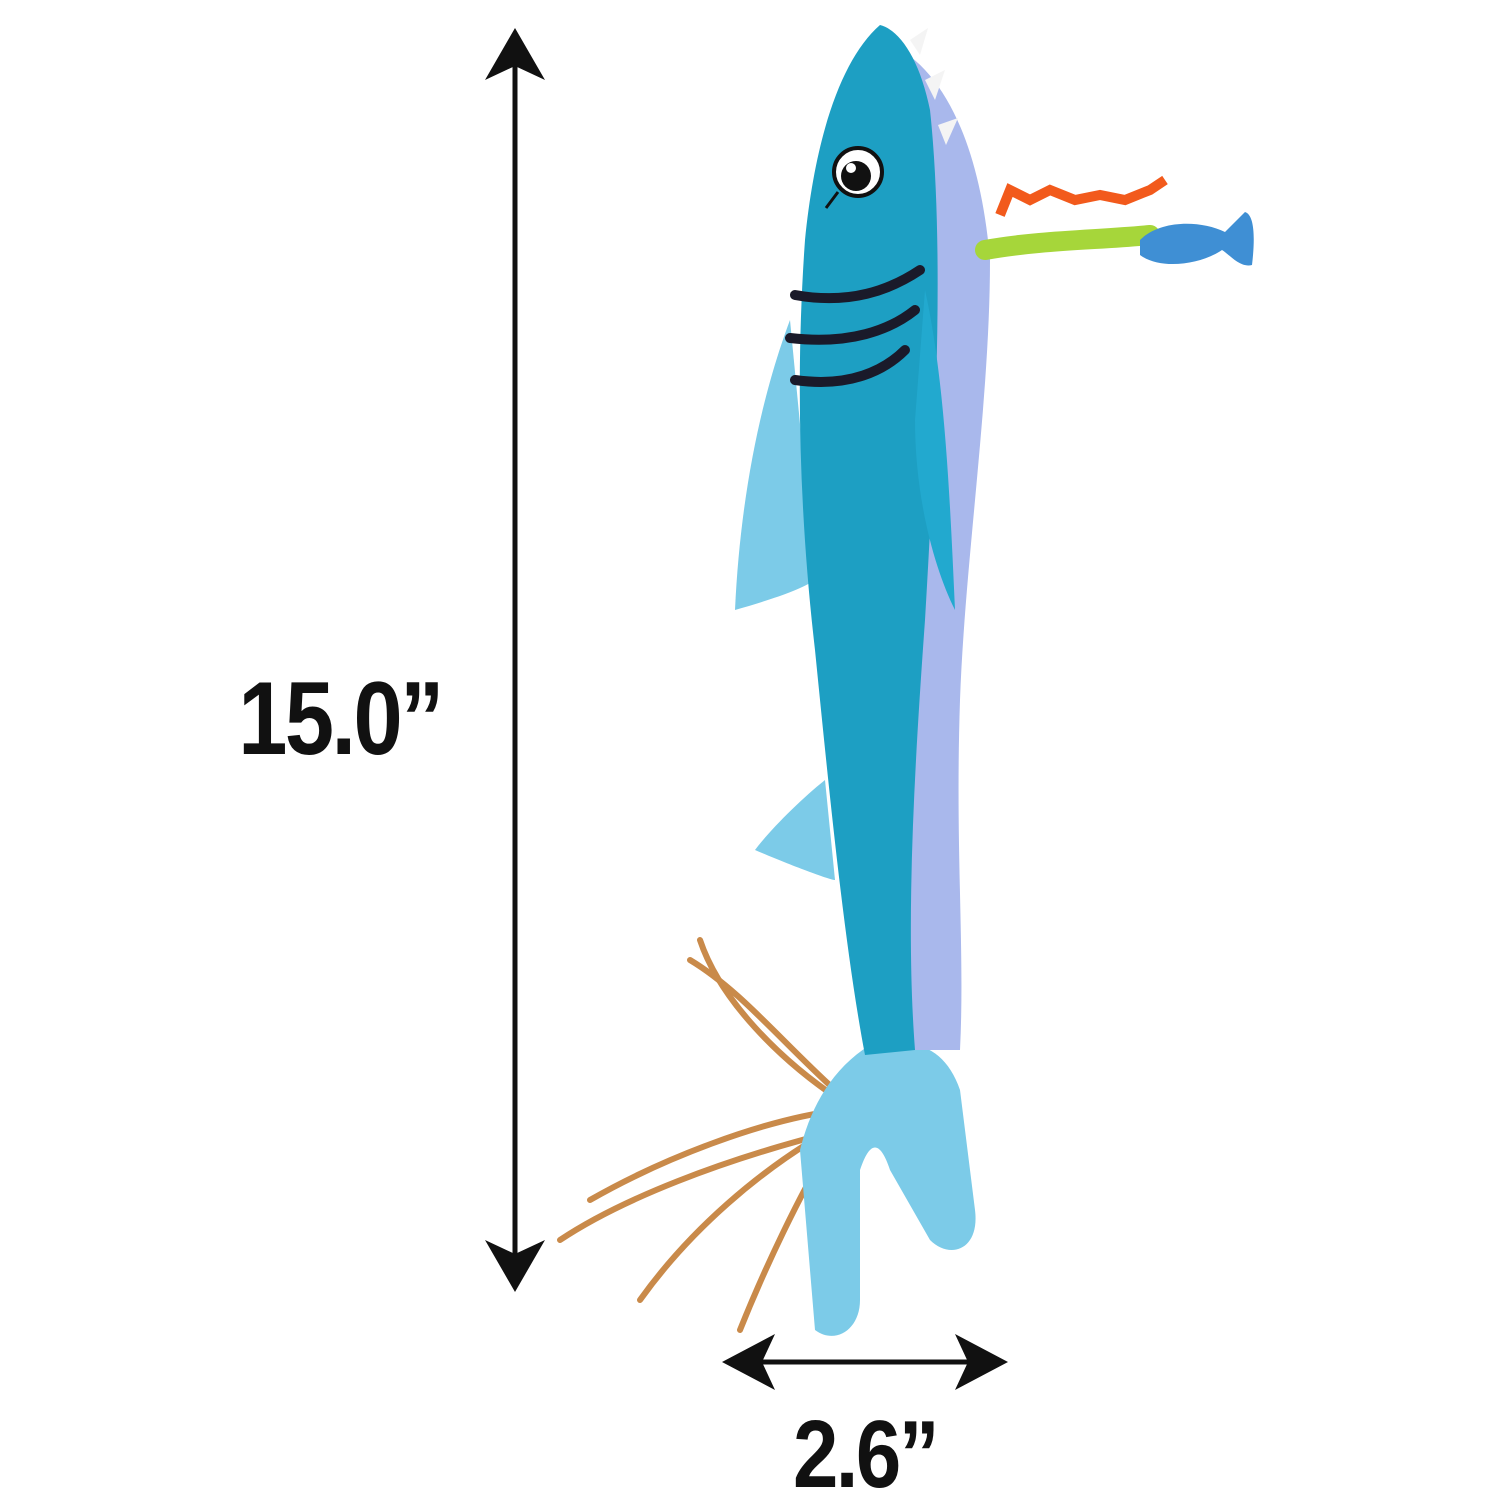  Describe the element at coordinates (934, 86) in the screenshot. I see `teeth` at that location.